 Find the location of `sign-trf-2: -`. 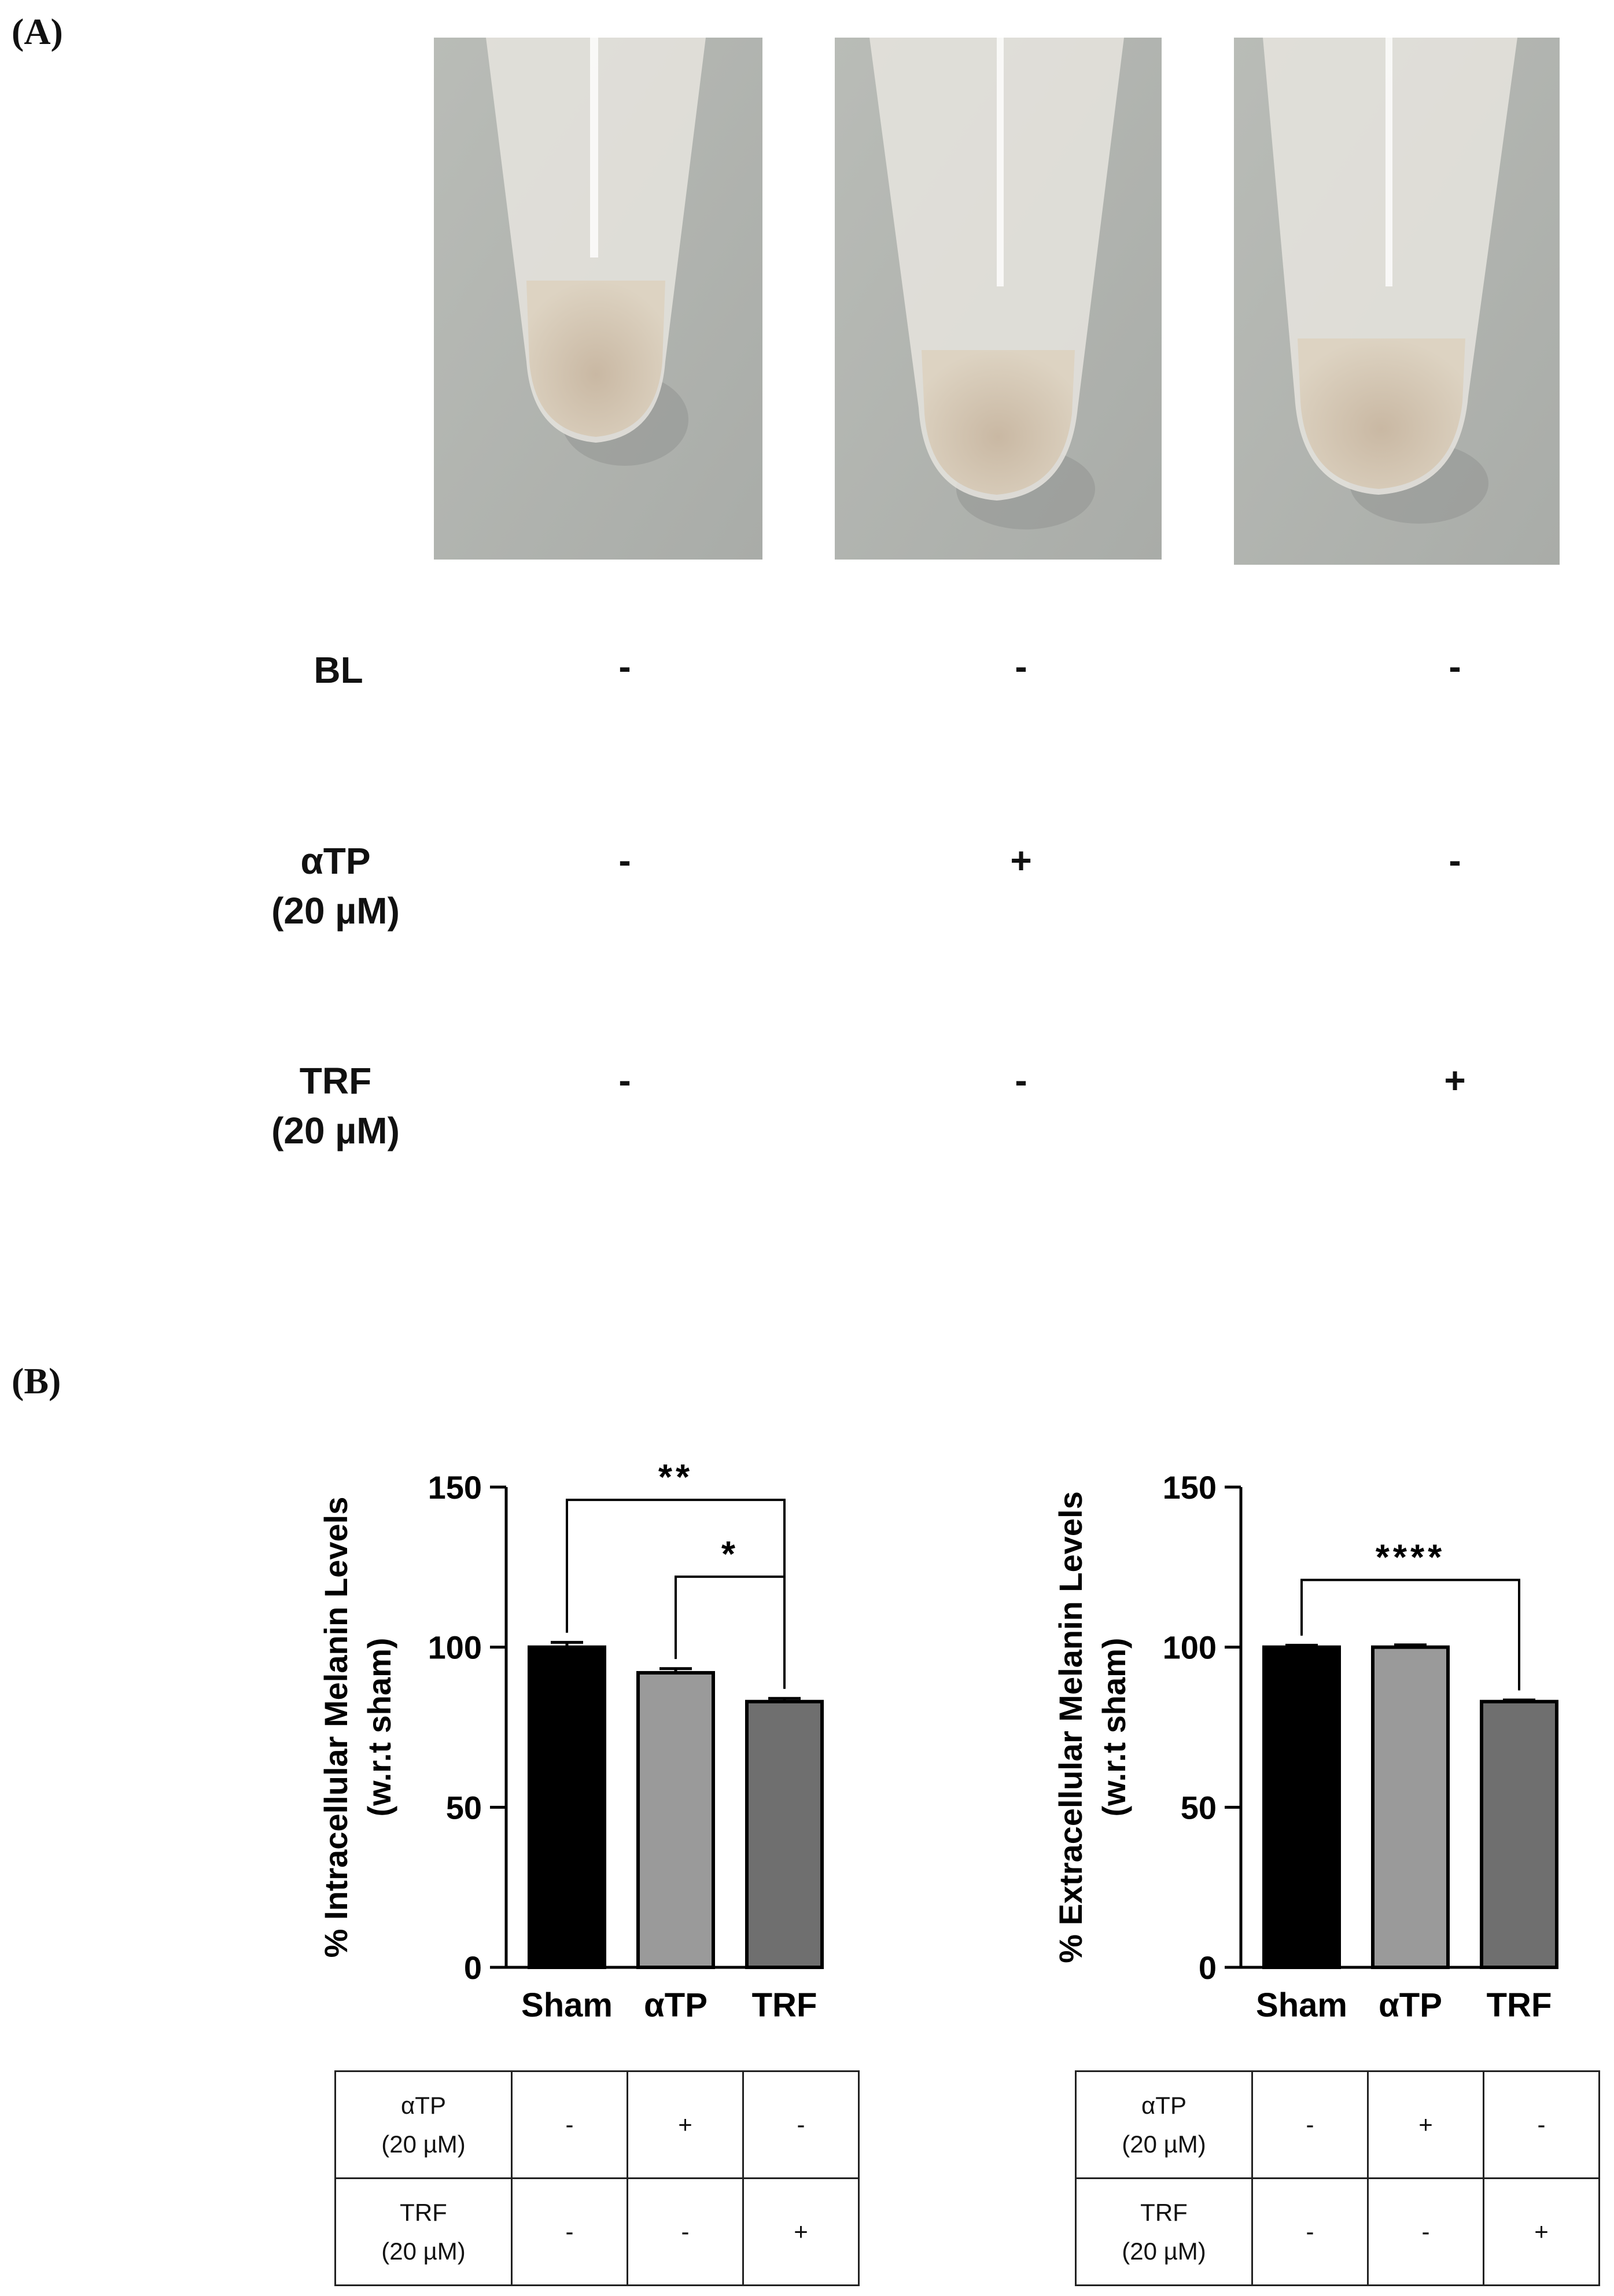

sign-trf-2: - is located at coordinates (1021, 1080).